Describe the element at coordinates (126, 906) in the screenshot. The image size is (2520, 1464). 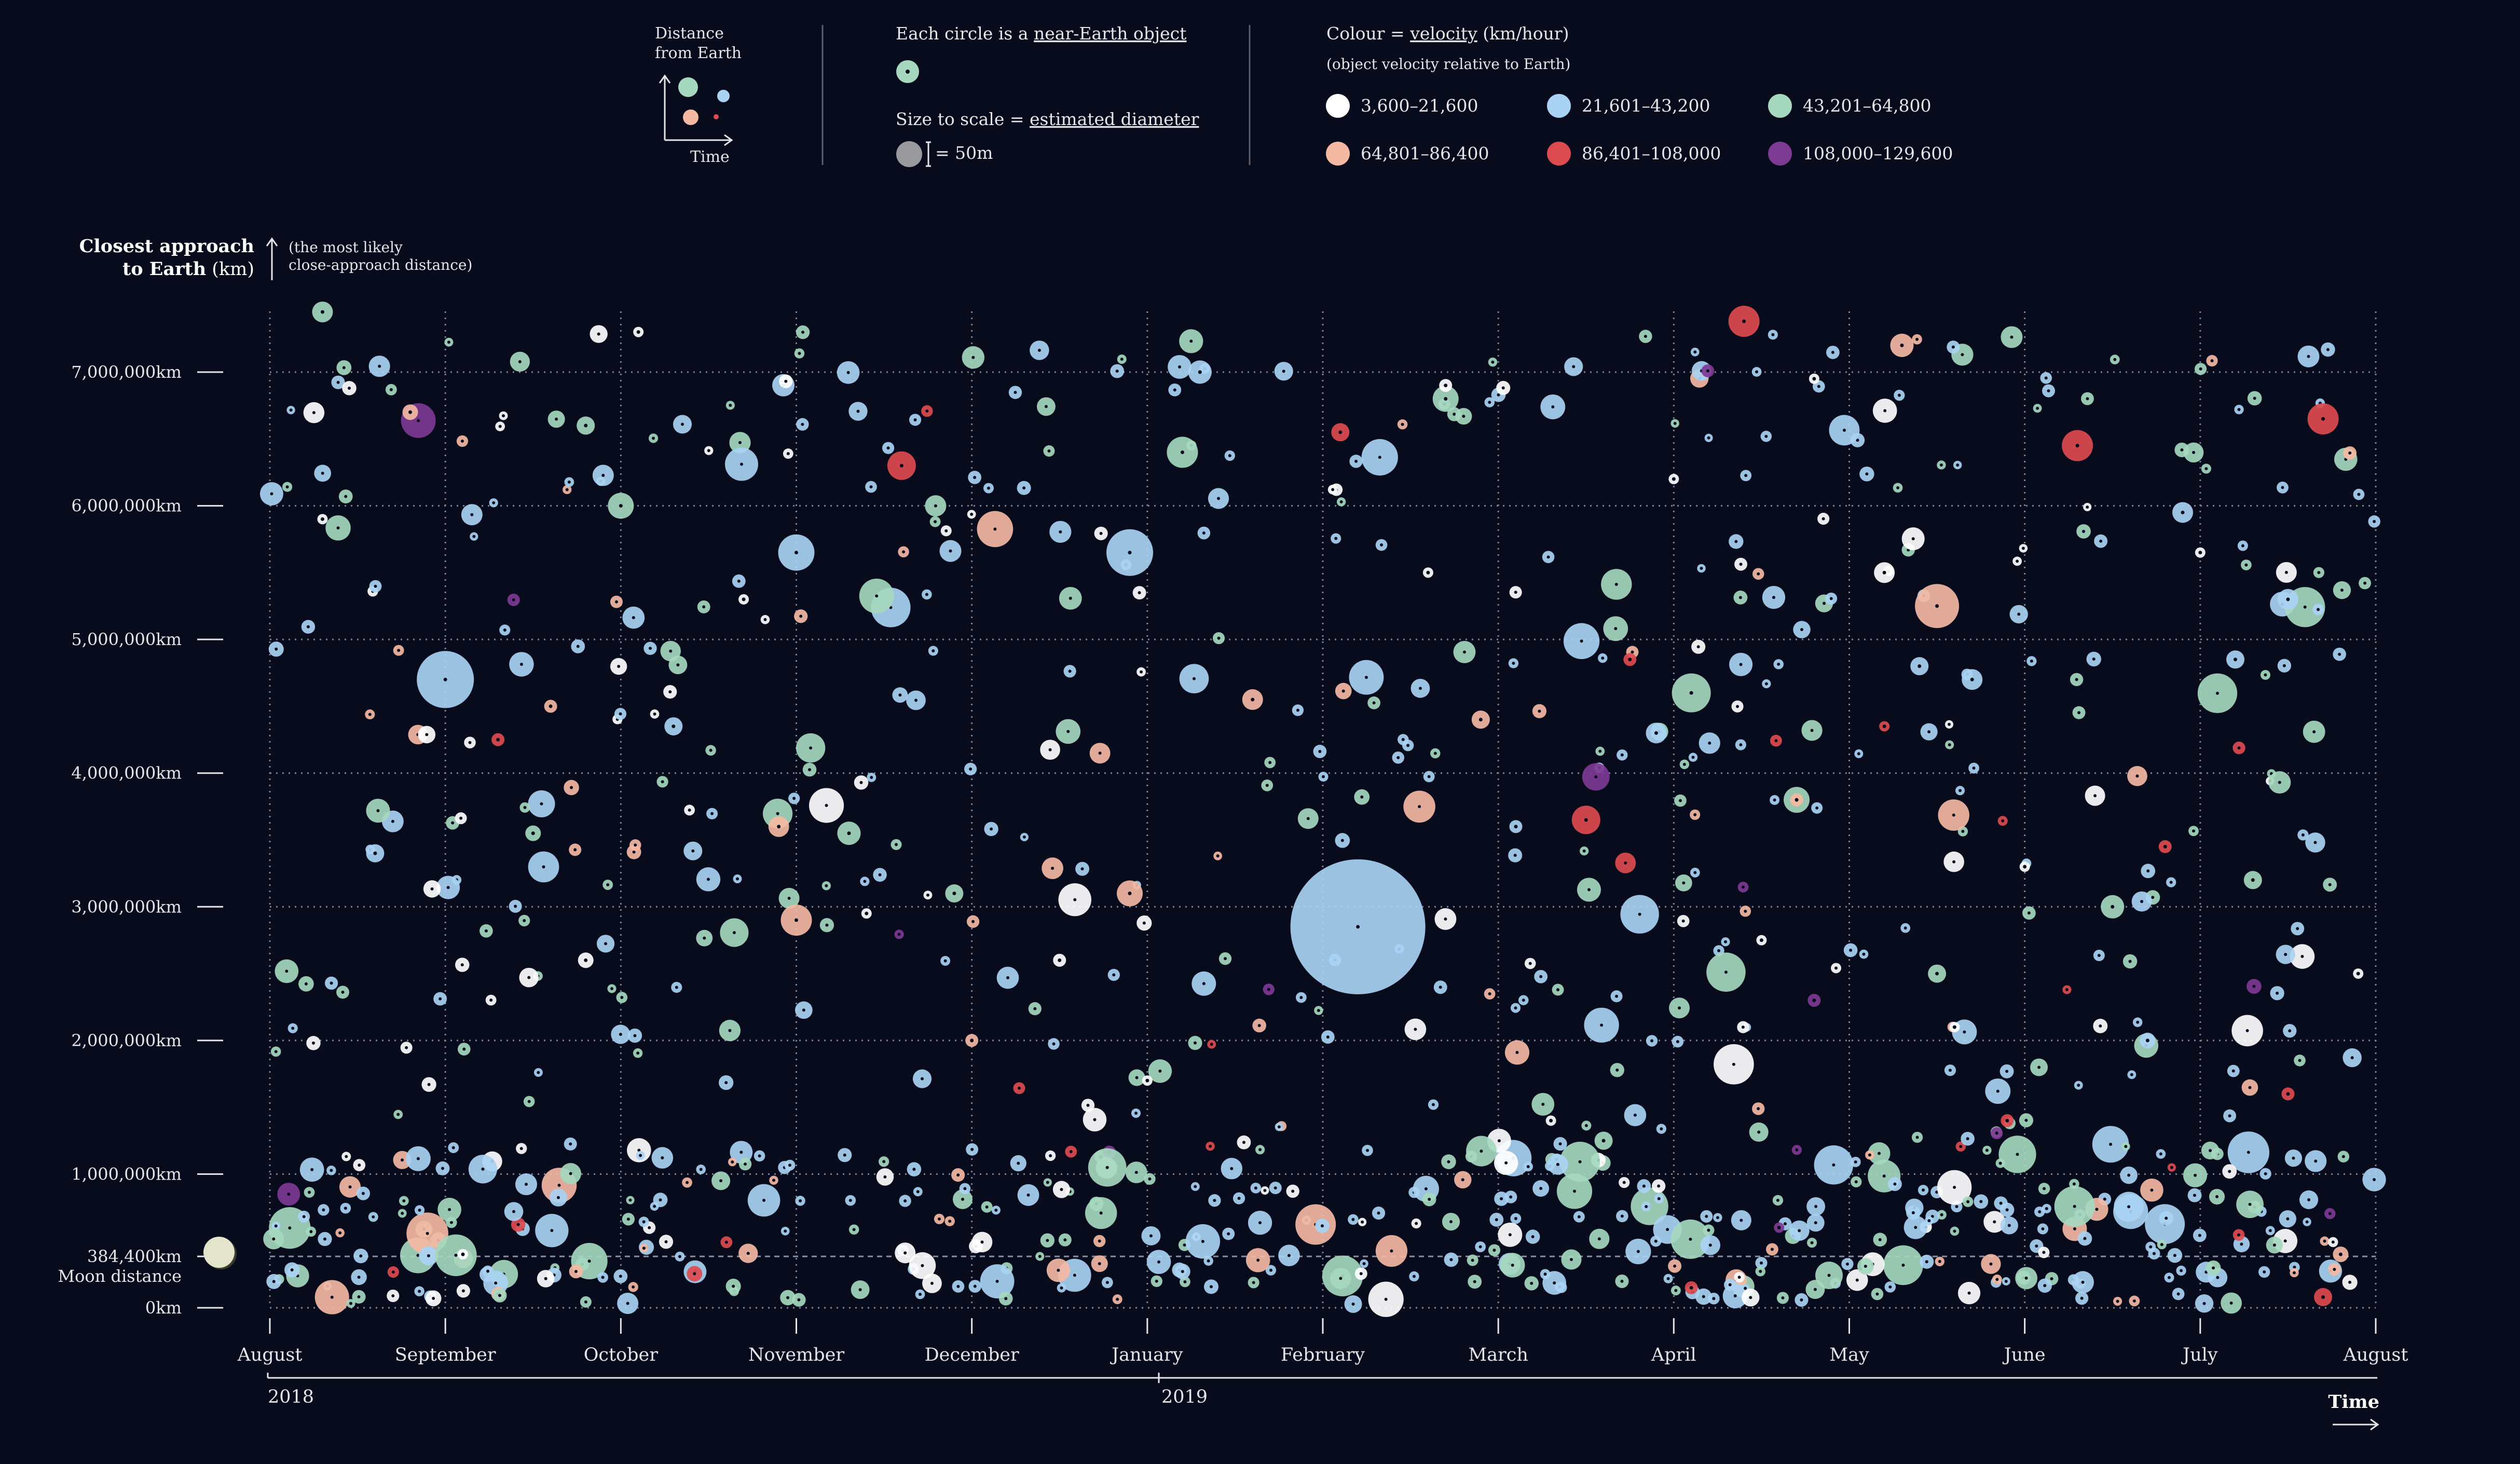
I see `y-tick-label: 3,000,000km` at that location.